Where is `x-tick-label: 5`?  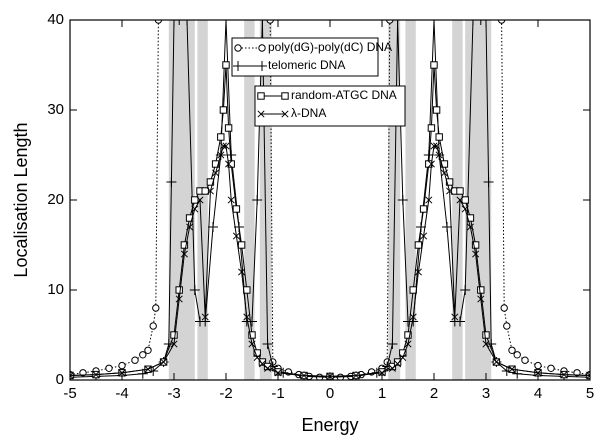
x-tick-label: 5 is located at coordinates (590, 393).